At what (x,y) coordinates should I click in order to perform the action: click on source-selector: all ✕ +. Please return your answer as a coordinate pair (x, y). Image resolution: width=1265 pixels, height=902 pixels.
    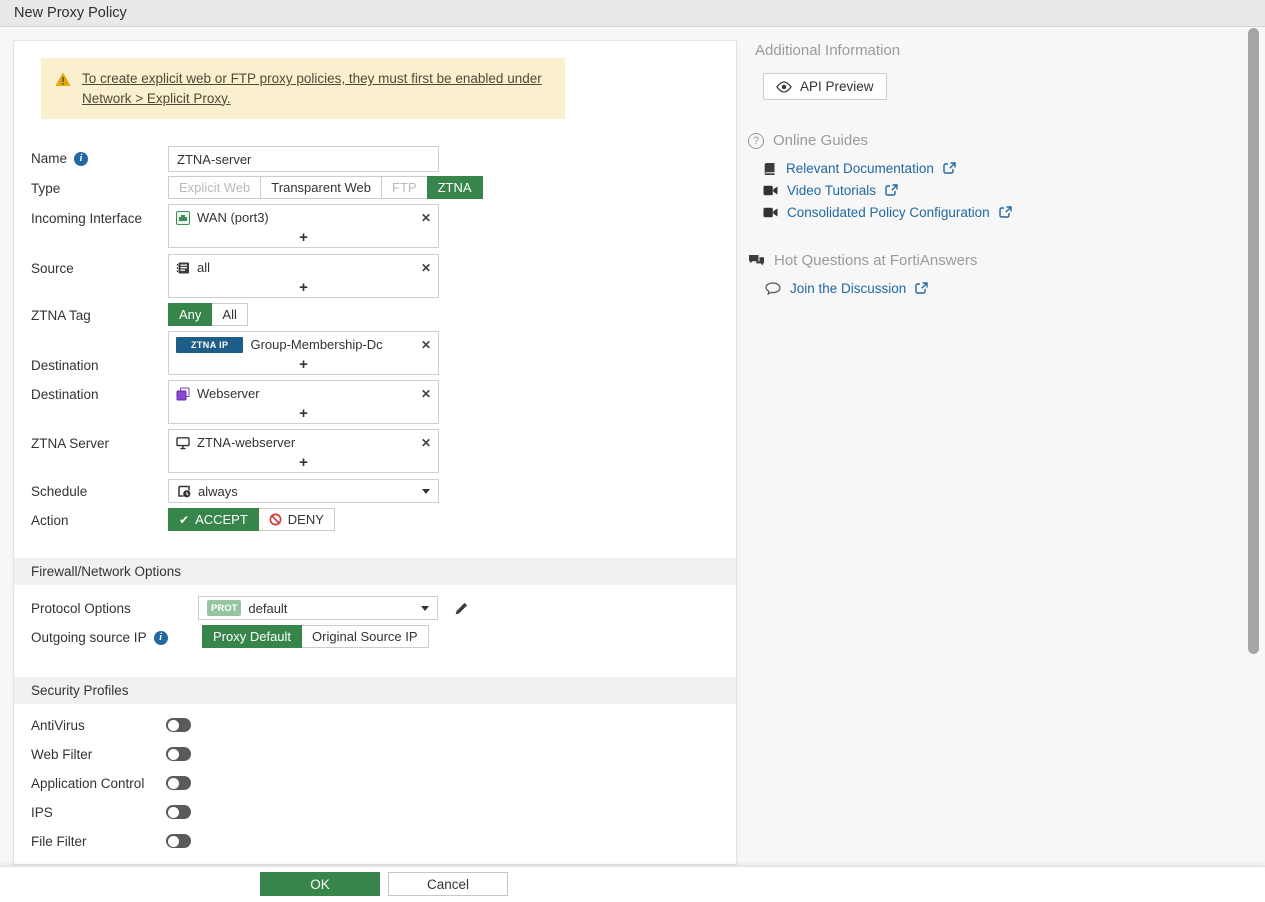
    Looking at the image, I should click on (303, 276).